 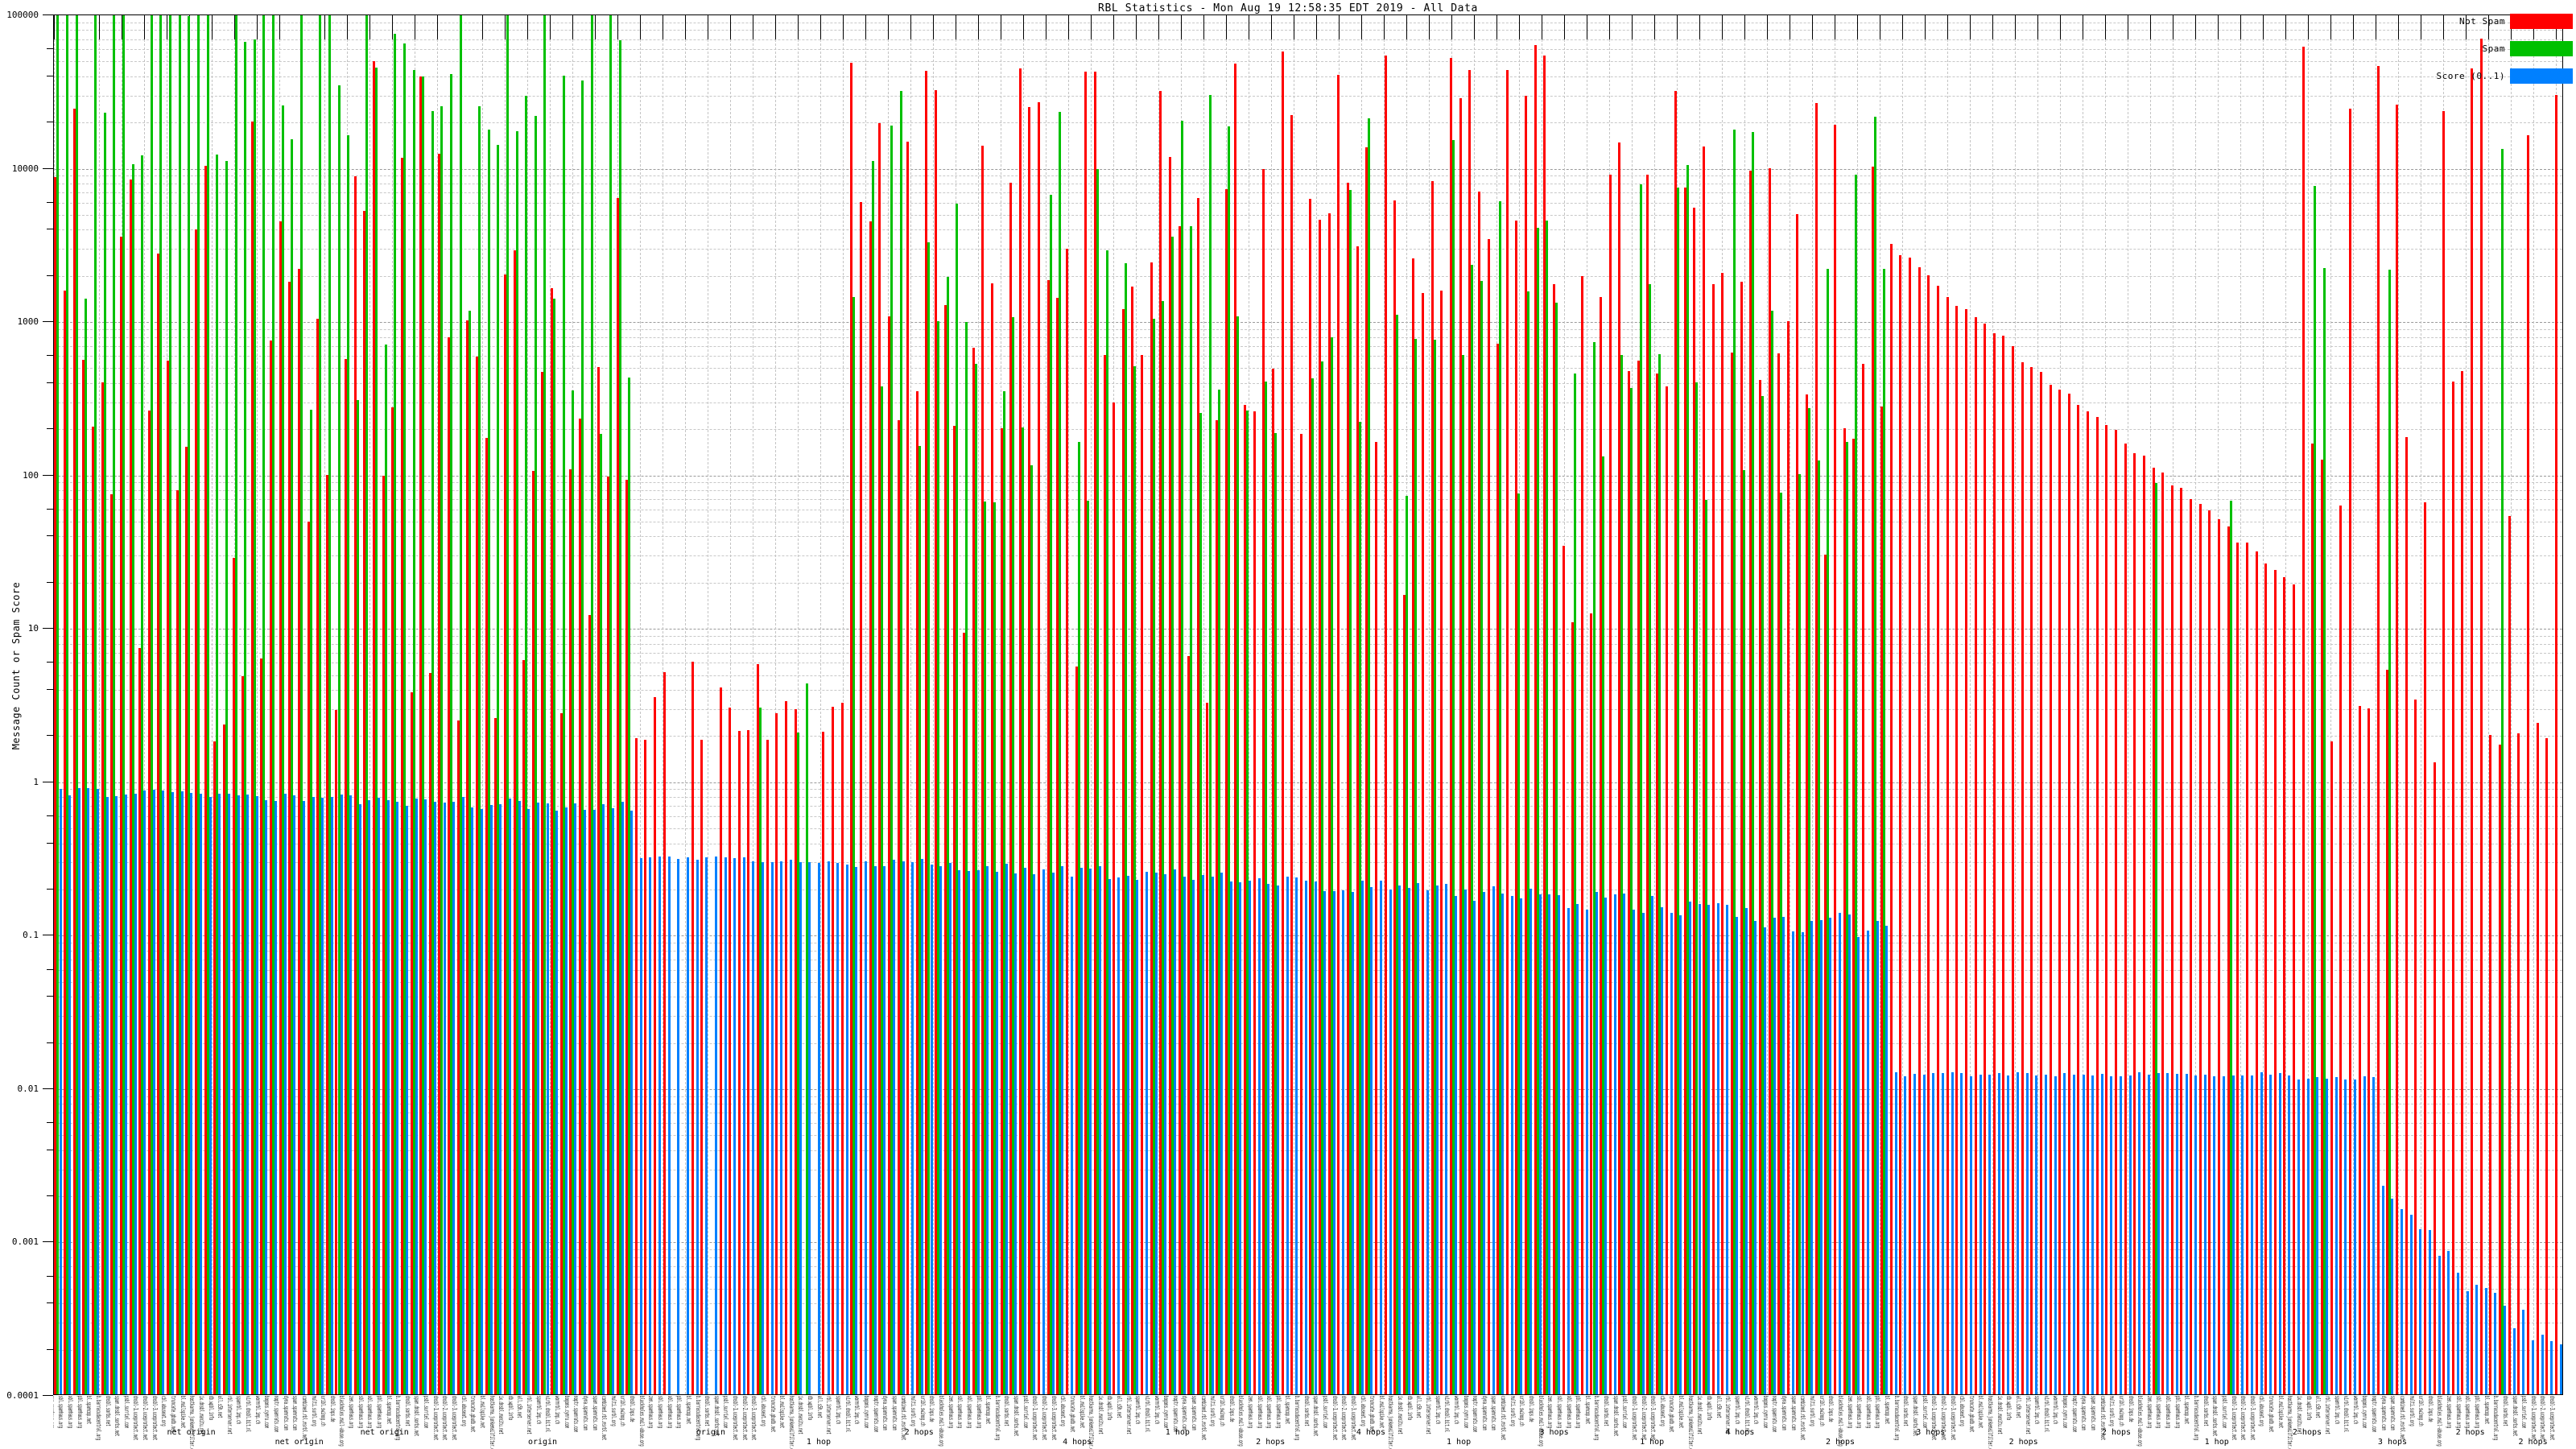 I want to click on x-axis-tick-label: noptr.spamrats.com, so click(x=1175, y=1414).